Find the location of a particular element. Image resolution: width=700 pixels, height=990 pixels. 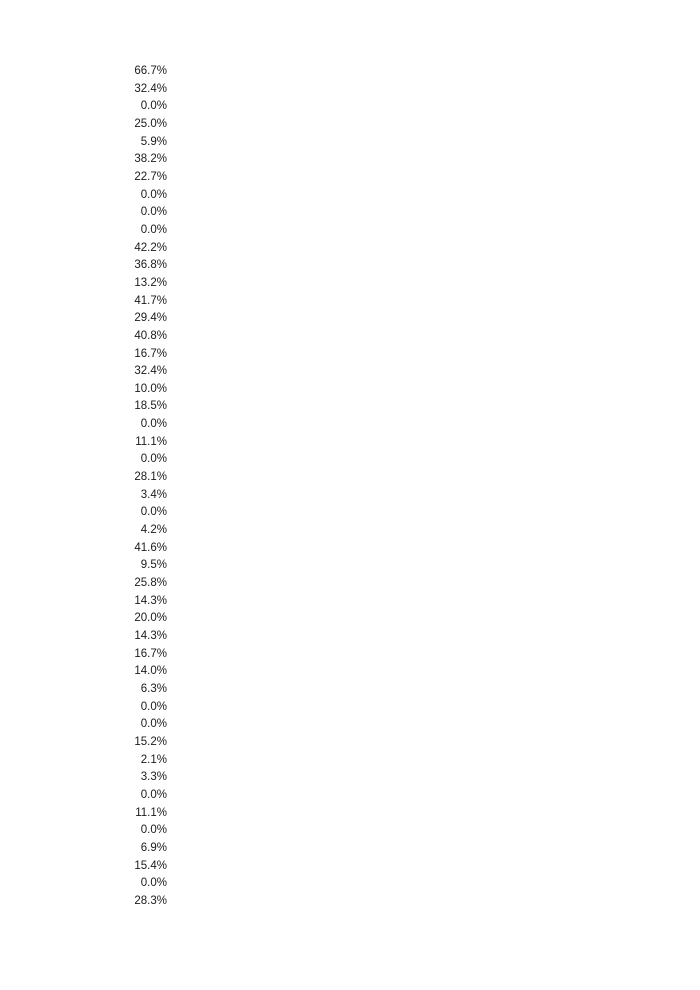

percentage-value: 13.2% is located at coordinates (150, 282).